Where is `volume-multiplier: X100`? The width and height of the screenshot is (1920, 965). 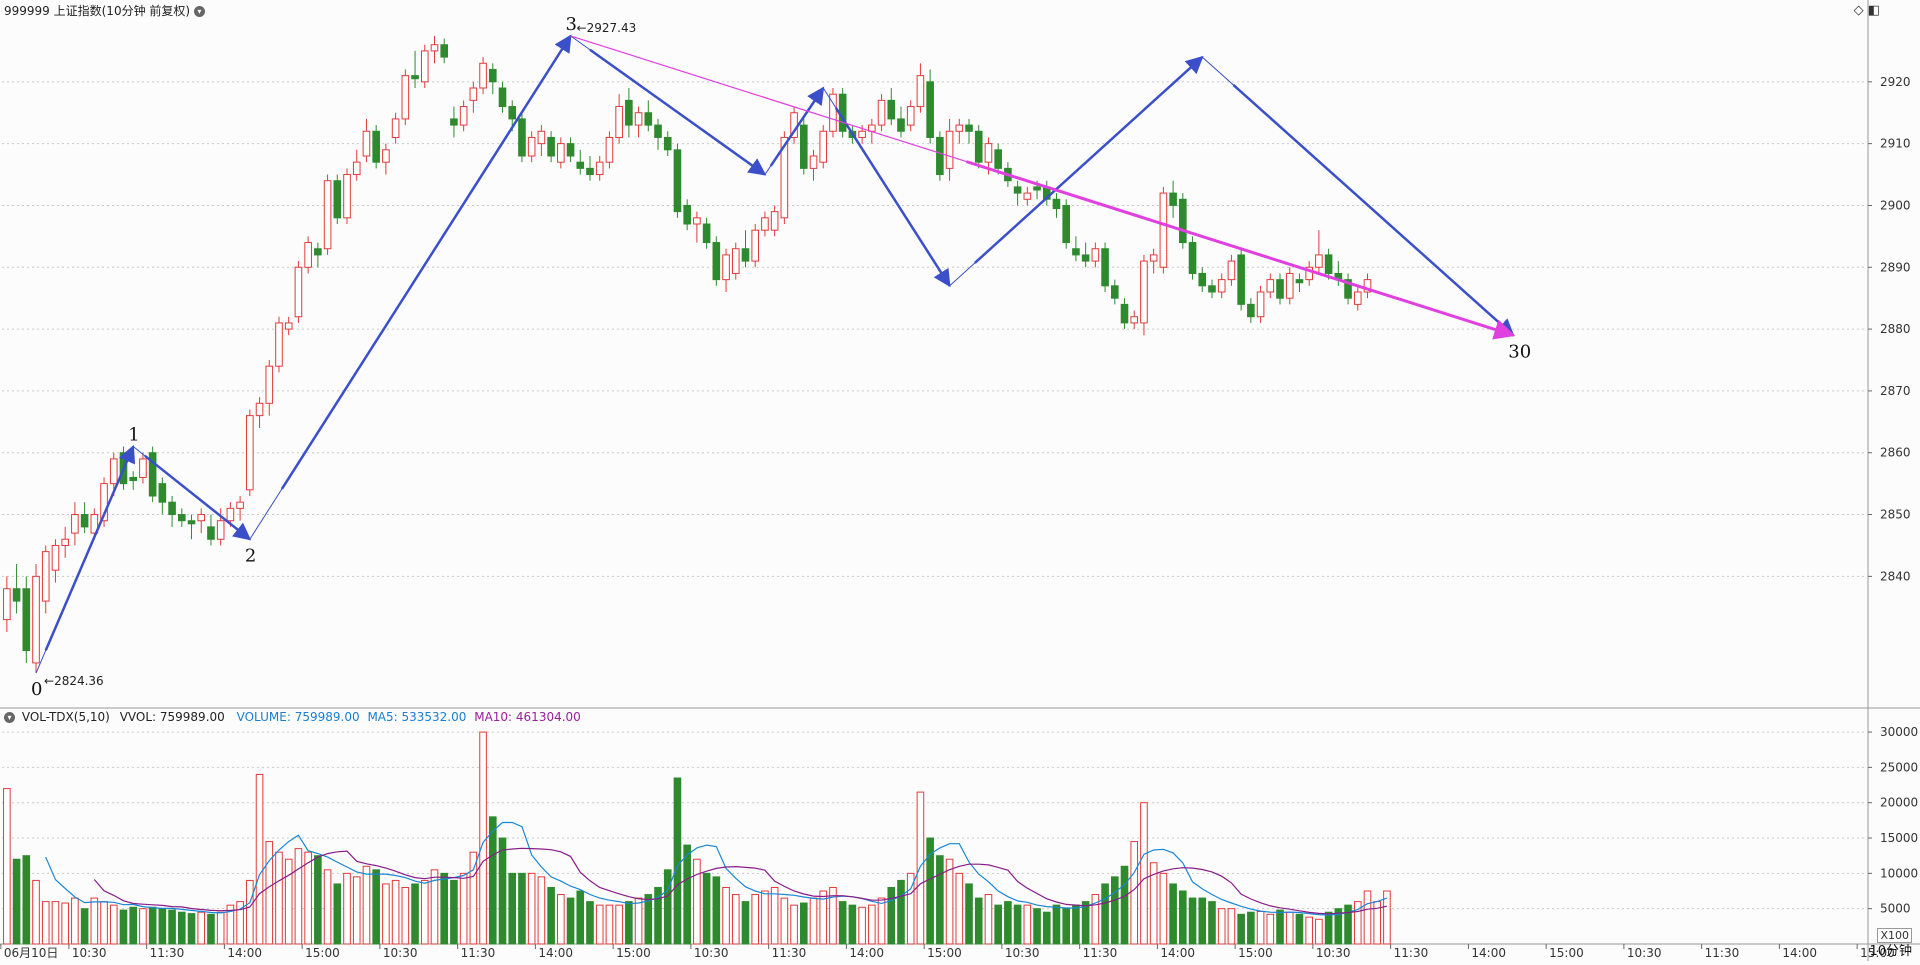 volume-multiplier: X100 is located at coordinates (1894, 935).